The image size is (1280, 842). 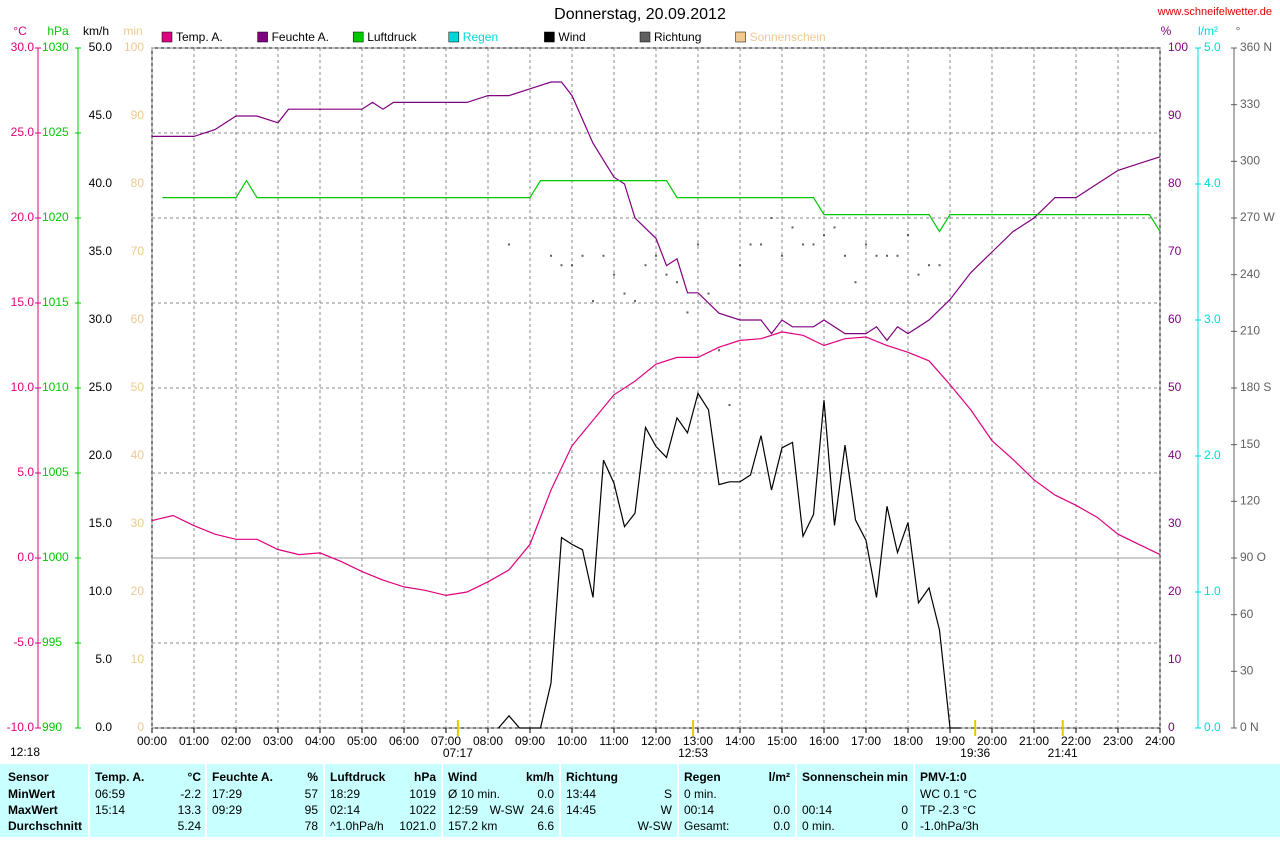 What do you see at coordinates (698, 741) in the screenshot?
I see `x-tick-label: 13:00` at bounding box center [698, 741].